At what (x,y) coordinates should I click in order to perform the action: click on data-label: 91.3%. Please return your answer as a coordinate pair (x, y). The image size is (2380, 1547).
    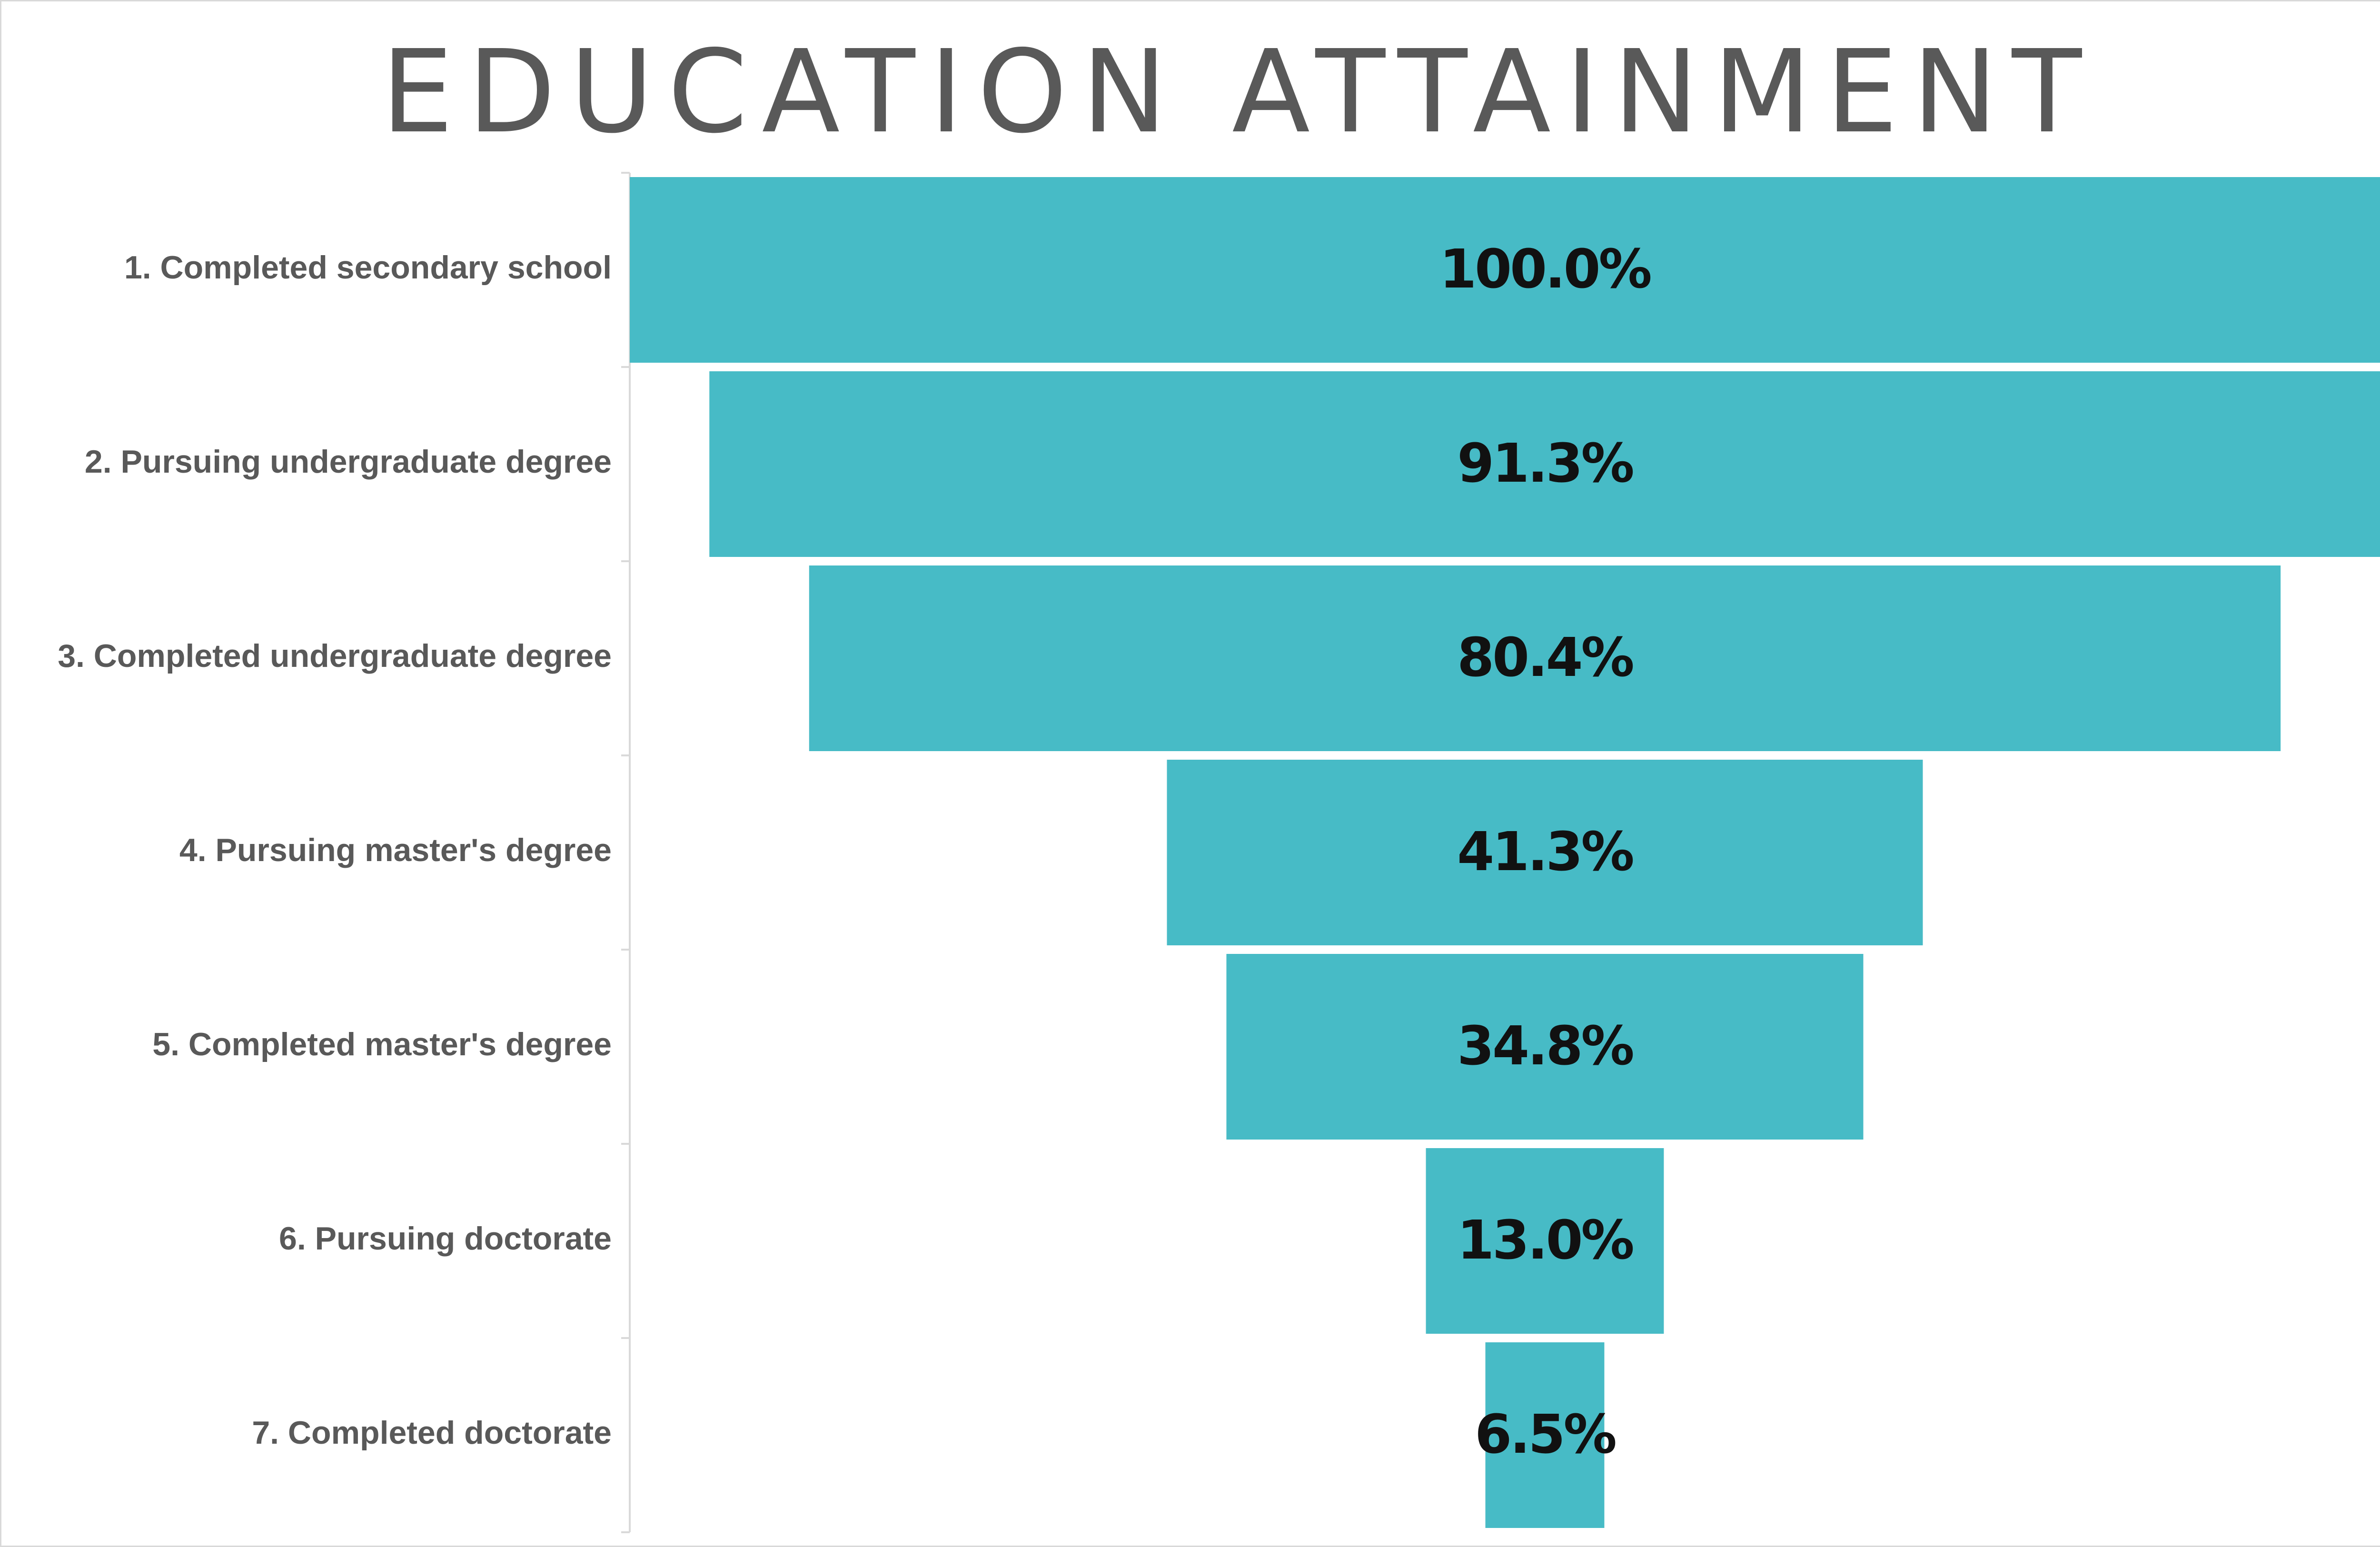
    Looking at the image, I should click on (1545, 464).